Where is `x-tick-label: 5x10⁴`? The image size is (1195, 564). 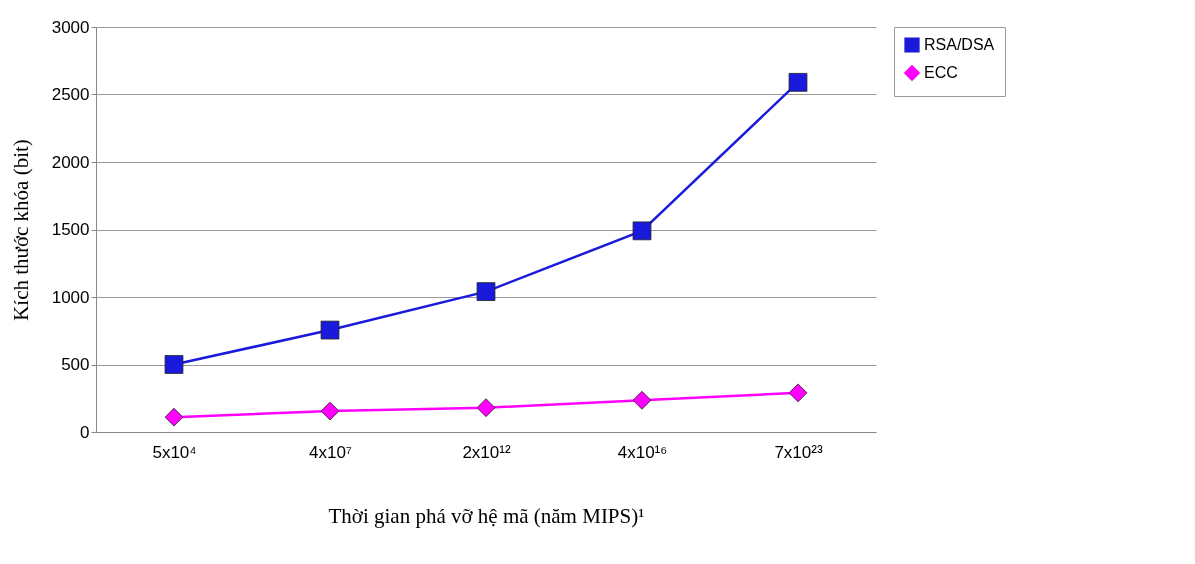
x-tick-label: 5x10⁴ is located at coordinates (174, 452).